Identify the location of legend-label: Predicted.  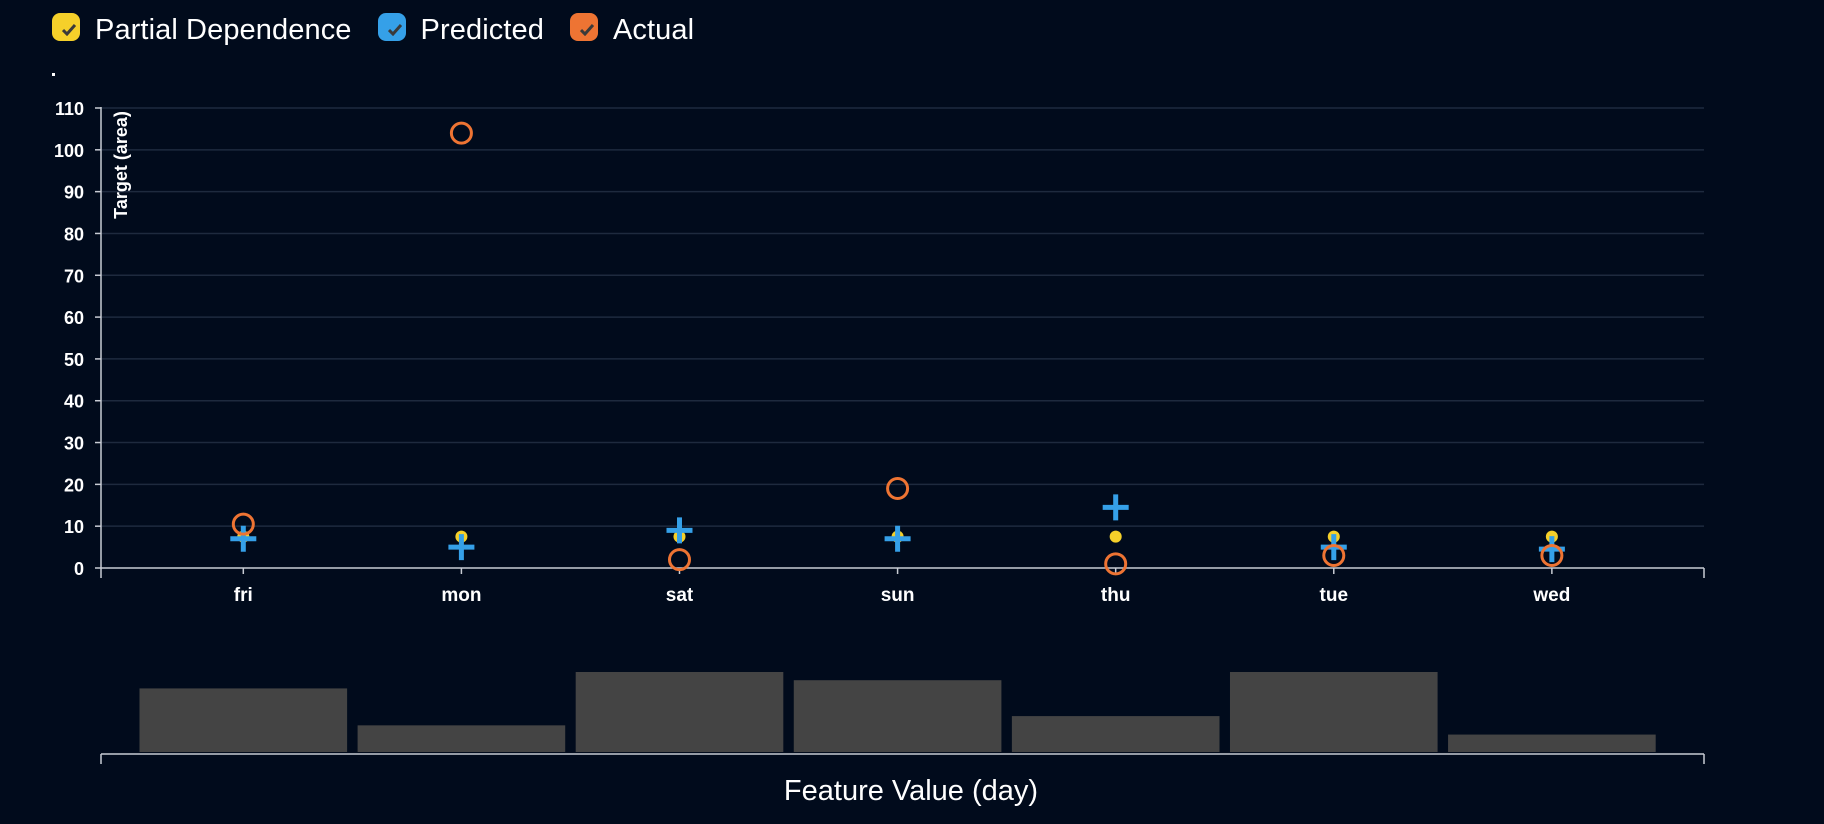
(482, 30).